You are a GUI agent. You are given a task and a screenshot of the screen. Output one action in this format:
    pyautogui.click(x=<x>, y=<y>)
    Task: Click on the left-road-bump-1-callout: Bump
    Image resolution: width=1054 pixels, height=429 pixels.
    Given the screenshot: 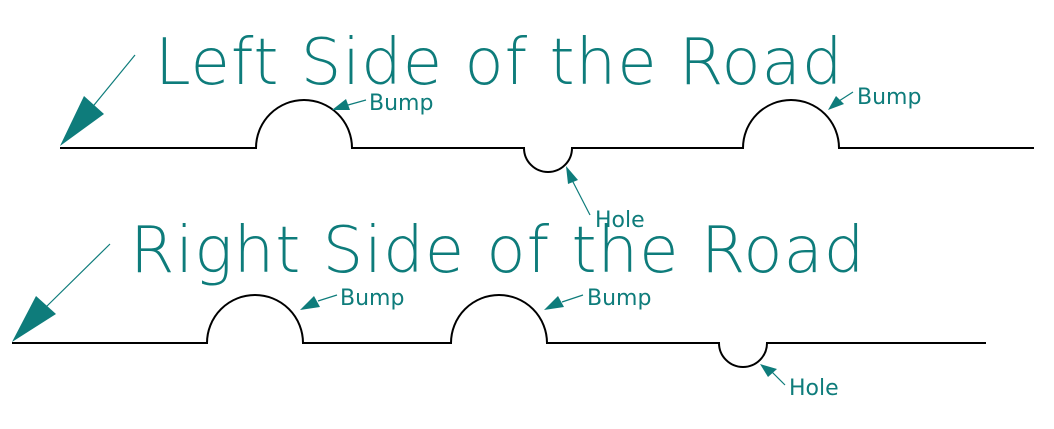 What is the action you would take?
    pyautogui.click(x=382, y=103)
    